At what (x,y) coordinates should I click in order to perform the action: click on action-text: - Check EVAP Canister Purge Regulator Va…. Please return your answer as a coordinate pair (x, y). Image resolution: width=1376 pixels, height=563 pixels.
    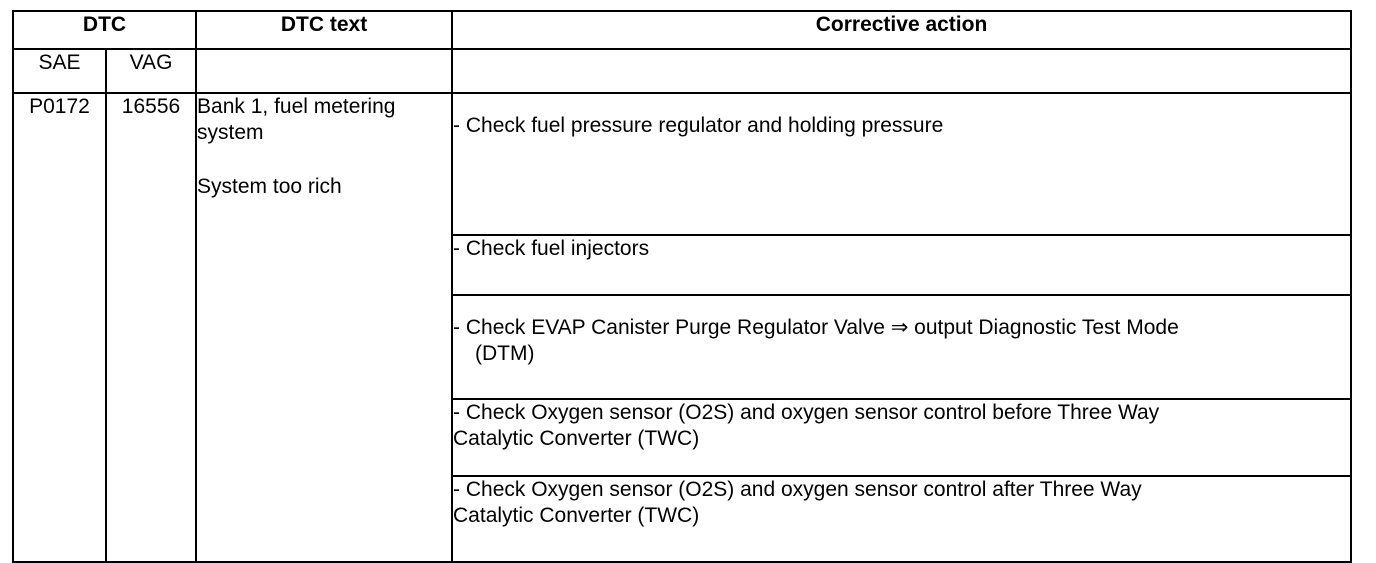
    Looking at the image, I should click on (816, 327).